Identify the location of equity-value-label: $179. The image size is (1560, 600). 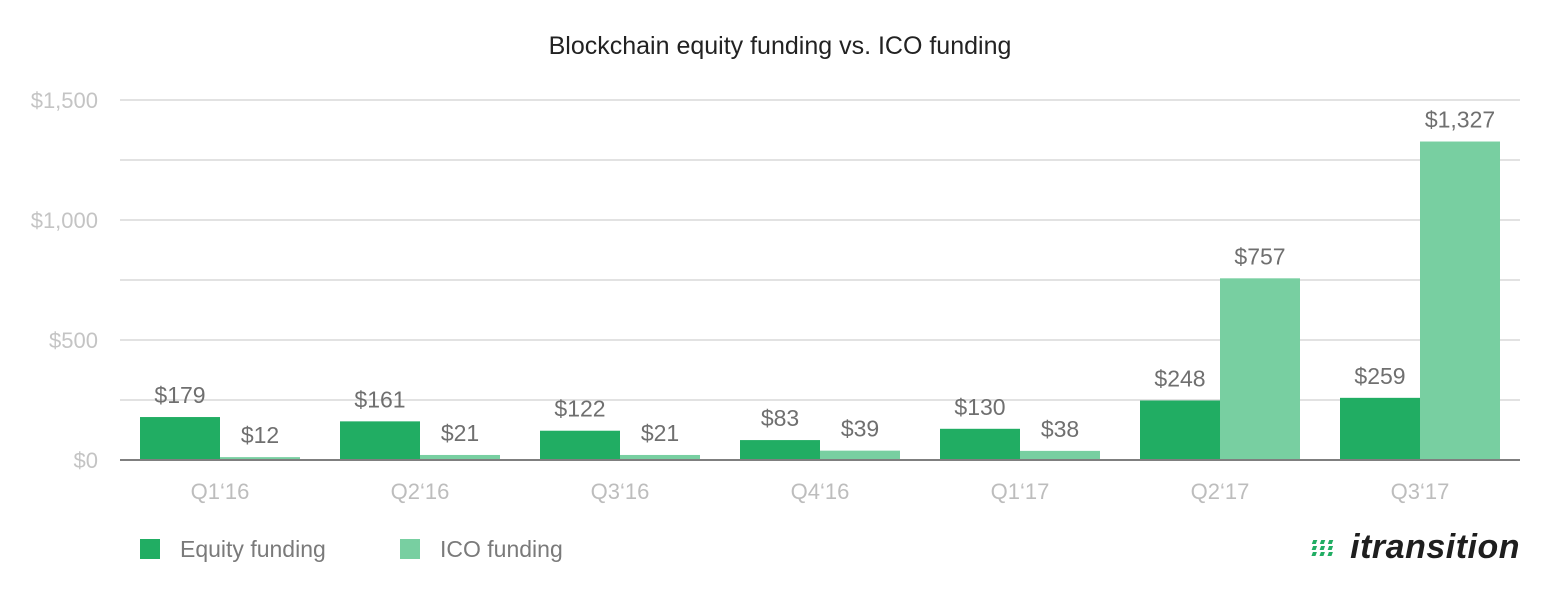
(179, 395).